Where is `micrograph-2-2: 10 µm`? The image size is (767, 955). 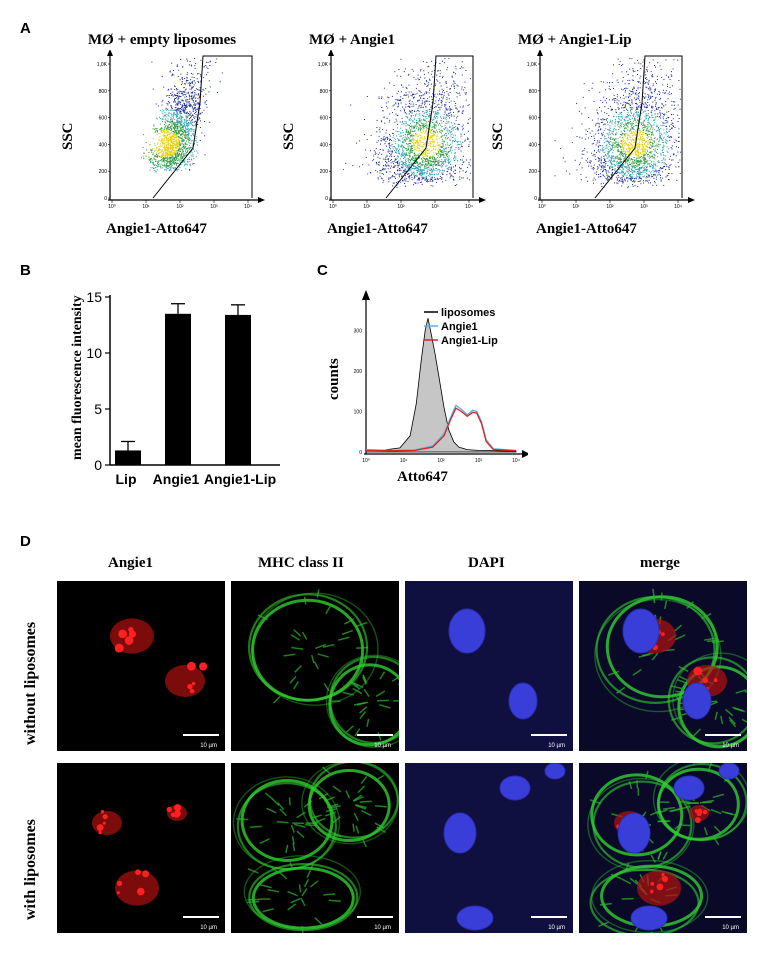 micrograph-2-2: 10 µm is located at coordinates (315, 848).